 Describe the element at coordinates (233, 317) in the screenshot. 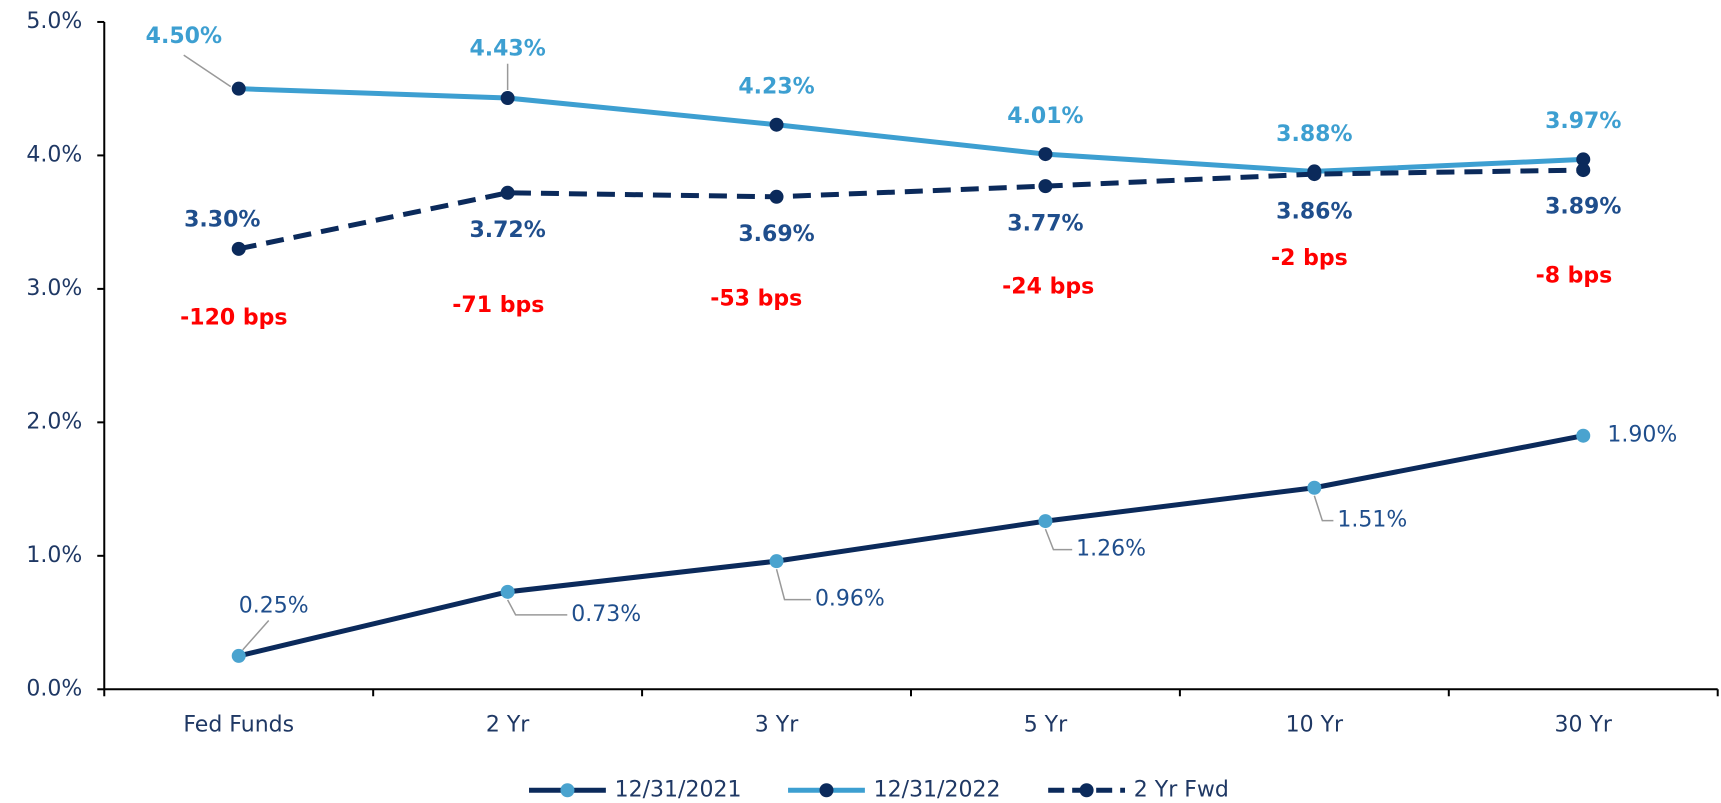

I see `annotation: -120 bps` at that location.